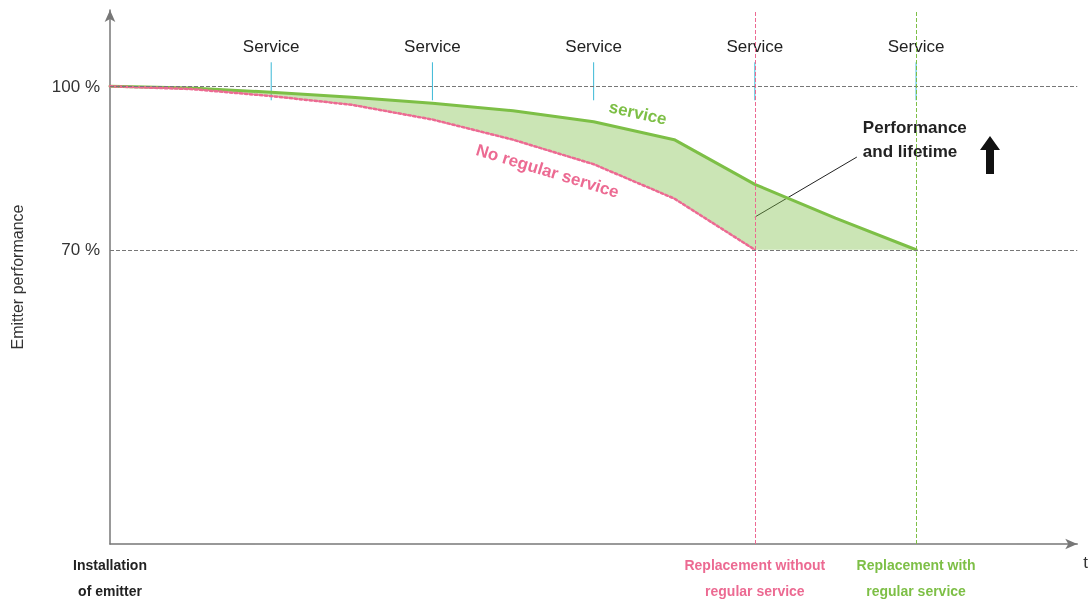  What do you see at coordinates (914, 139) in the screenshot?
I see `annotation: Performance and lifetime` at bounding box center [914, 139].